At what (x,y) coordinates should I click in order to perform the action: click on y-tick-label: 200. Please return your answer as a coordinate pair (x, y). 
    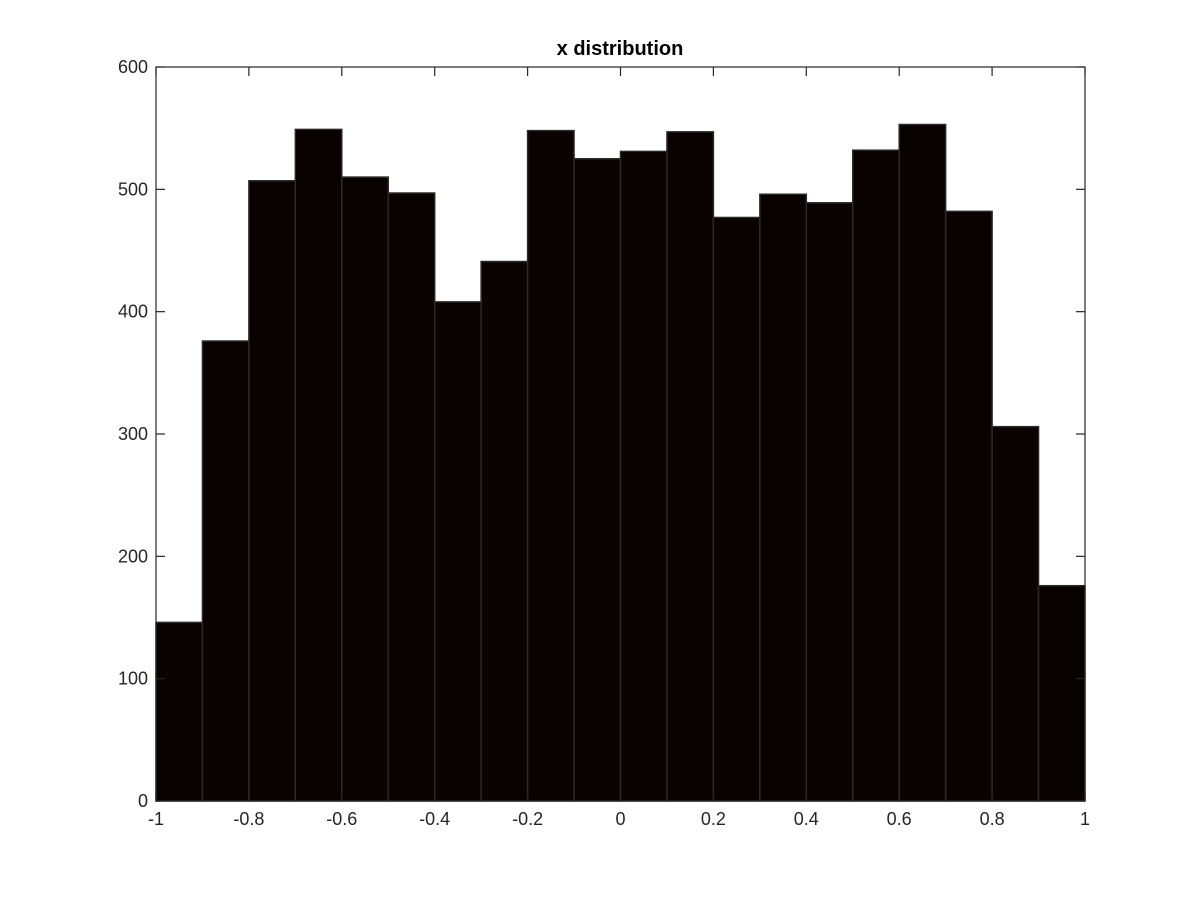
    Looking at the image, I should click on (133, 556).